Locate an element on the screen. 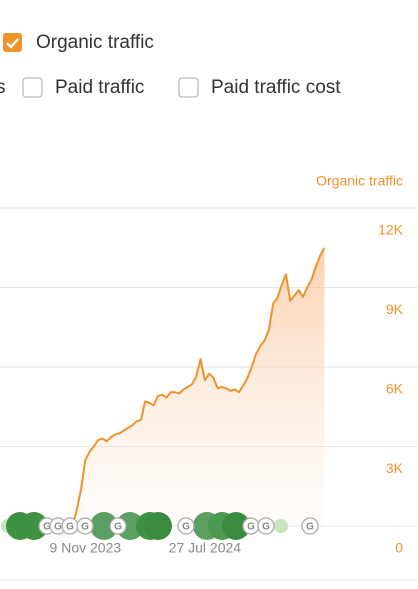 The image size is (418, 589). y-tick-label: 12K is located at coordinates (391, 230).